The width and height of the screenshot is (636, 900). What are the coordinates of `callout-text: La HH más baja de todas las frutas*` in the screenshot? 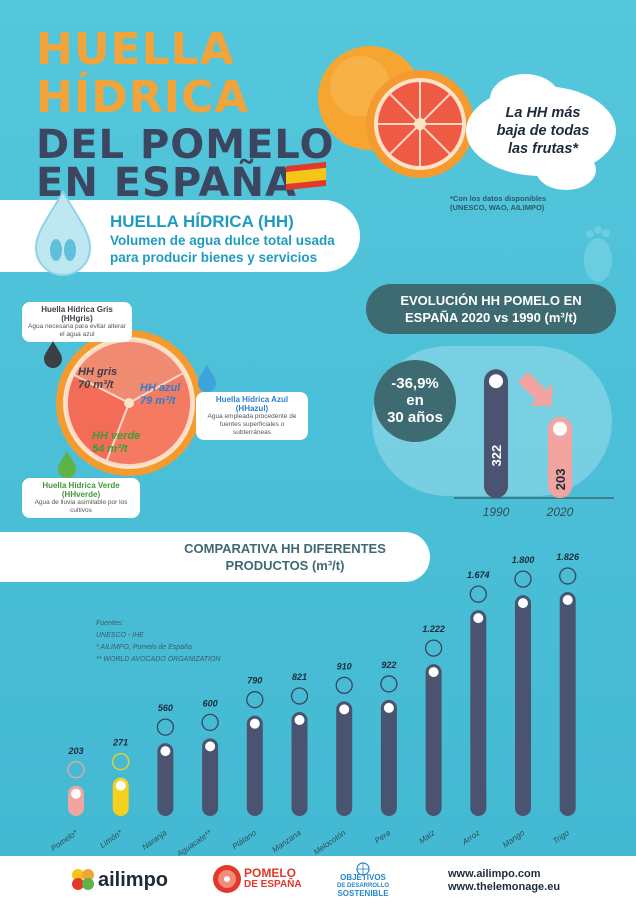 It's located at (543, 131).